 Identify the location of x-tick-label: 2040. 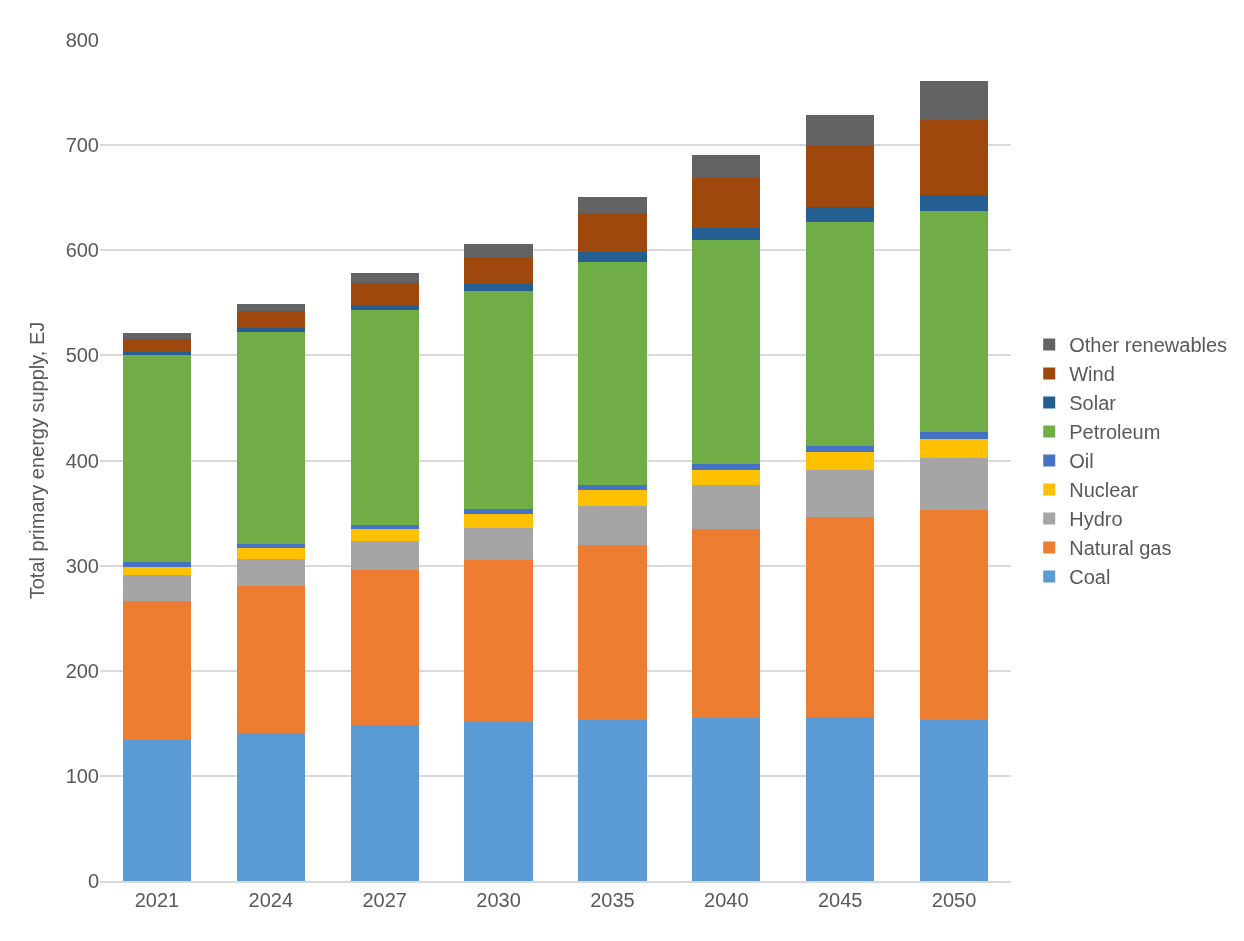
(726, 899).